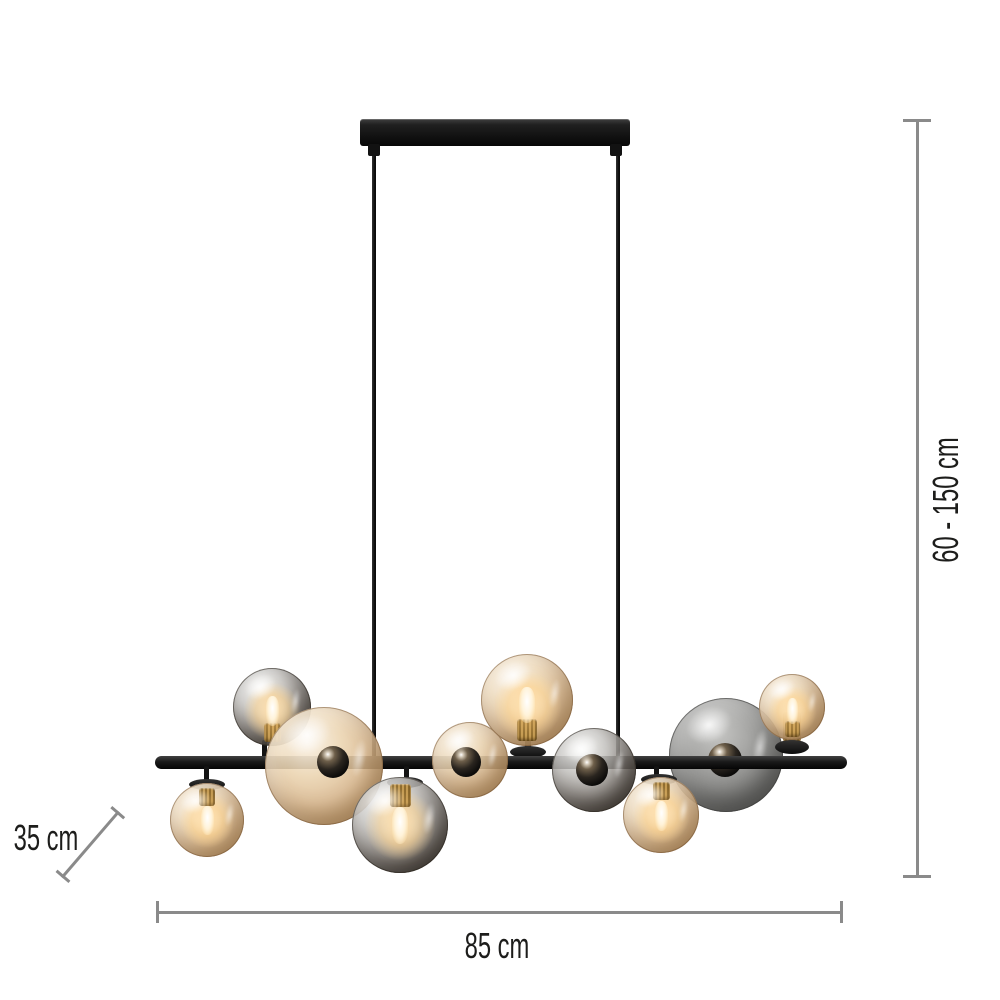 The height and width of the screenshot is (1000, 1000). What do you see at coordinates (374, 453) in the screenshot?
I see `suspension-cable-left` at bounding box center [374, 453].